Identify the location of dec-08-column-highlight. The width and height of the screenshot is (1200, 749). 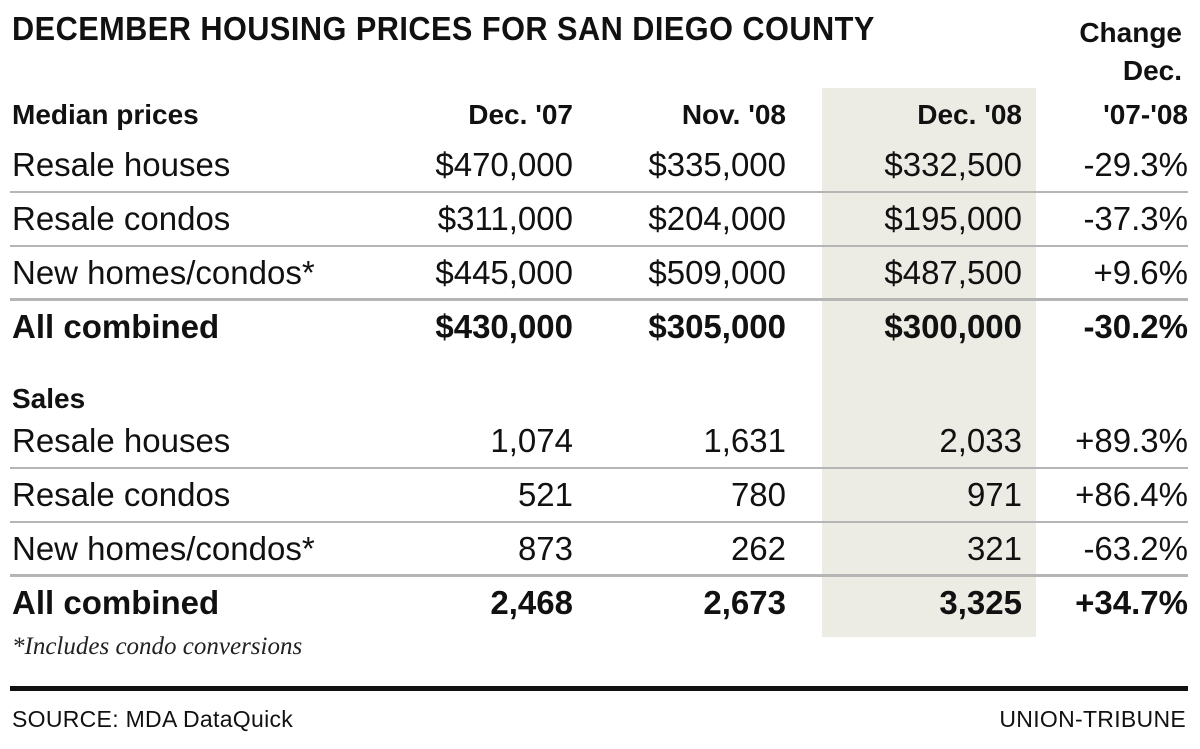
(929, 362).